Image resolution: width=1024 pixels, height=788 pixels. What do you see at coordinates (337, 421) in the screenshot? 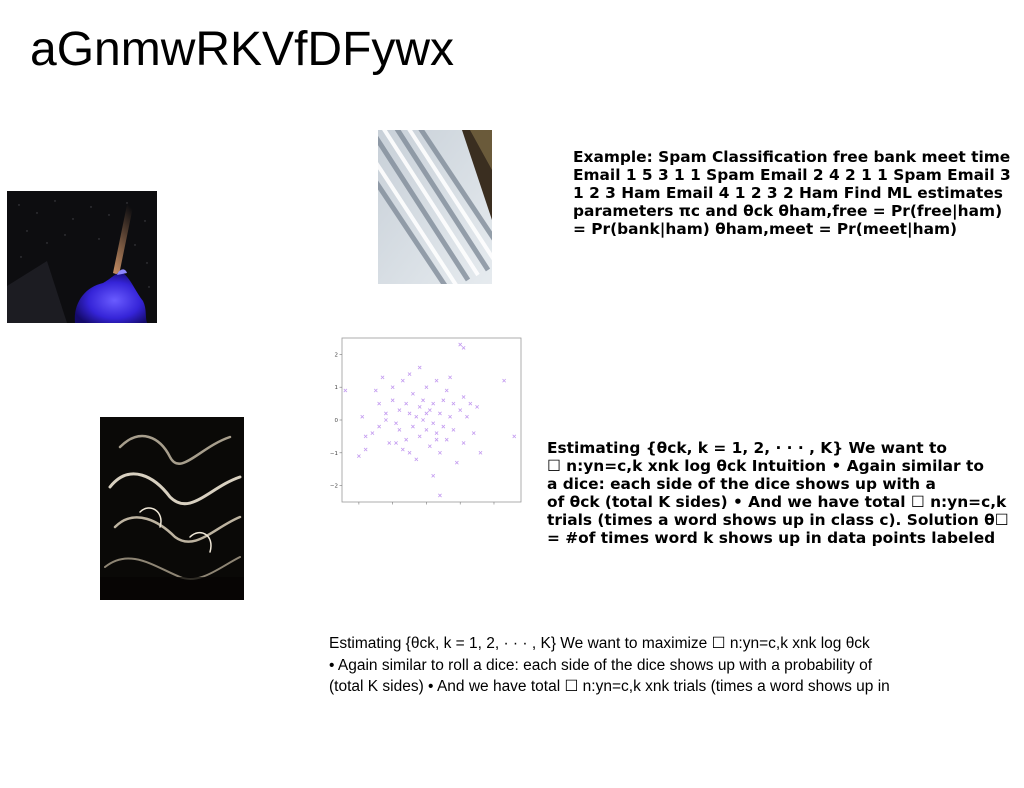
I see `y-tick-label: 0` at bounding box center [337, 421].